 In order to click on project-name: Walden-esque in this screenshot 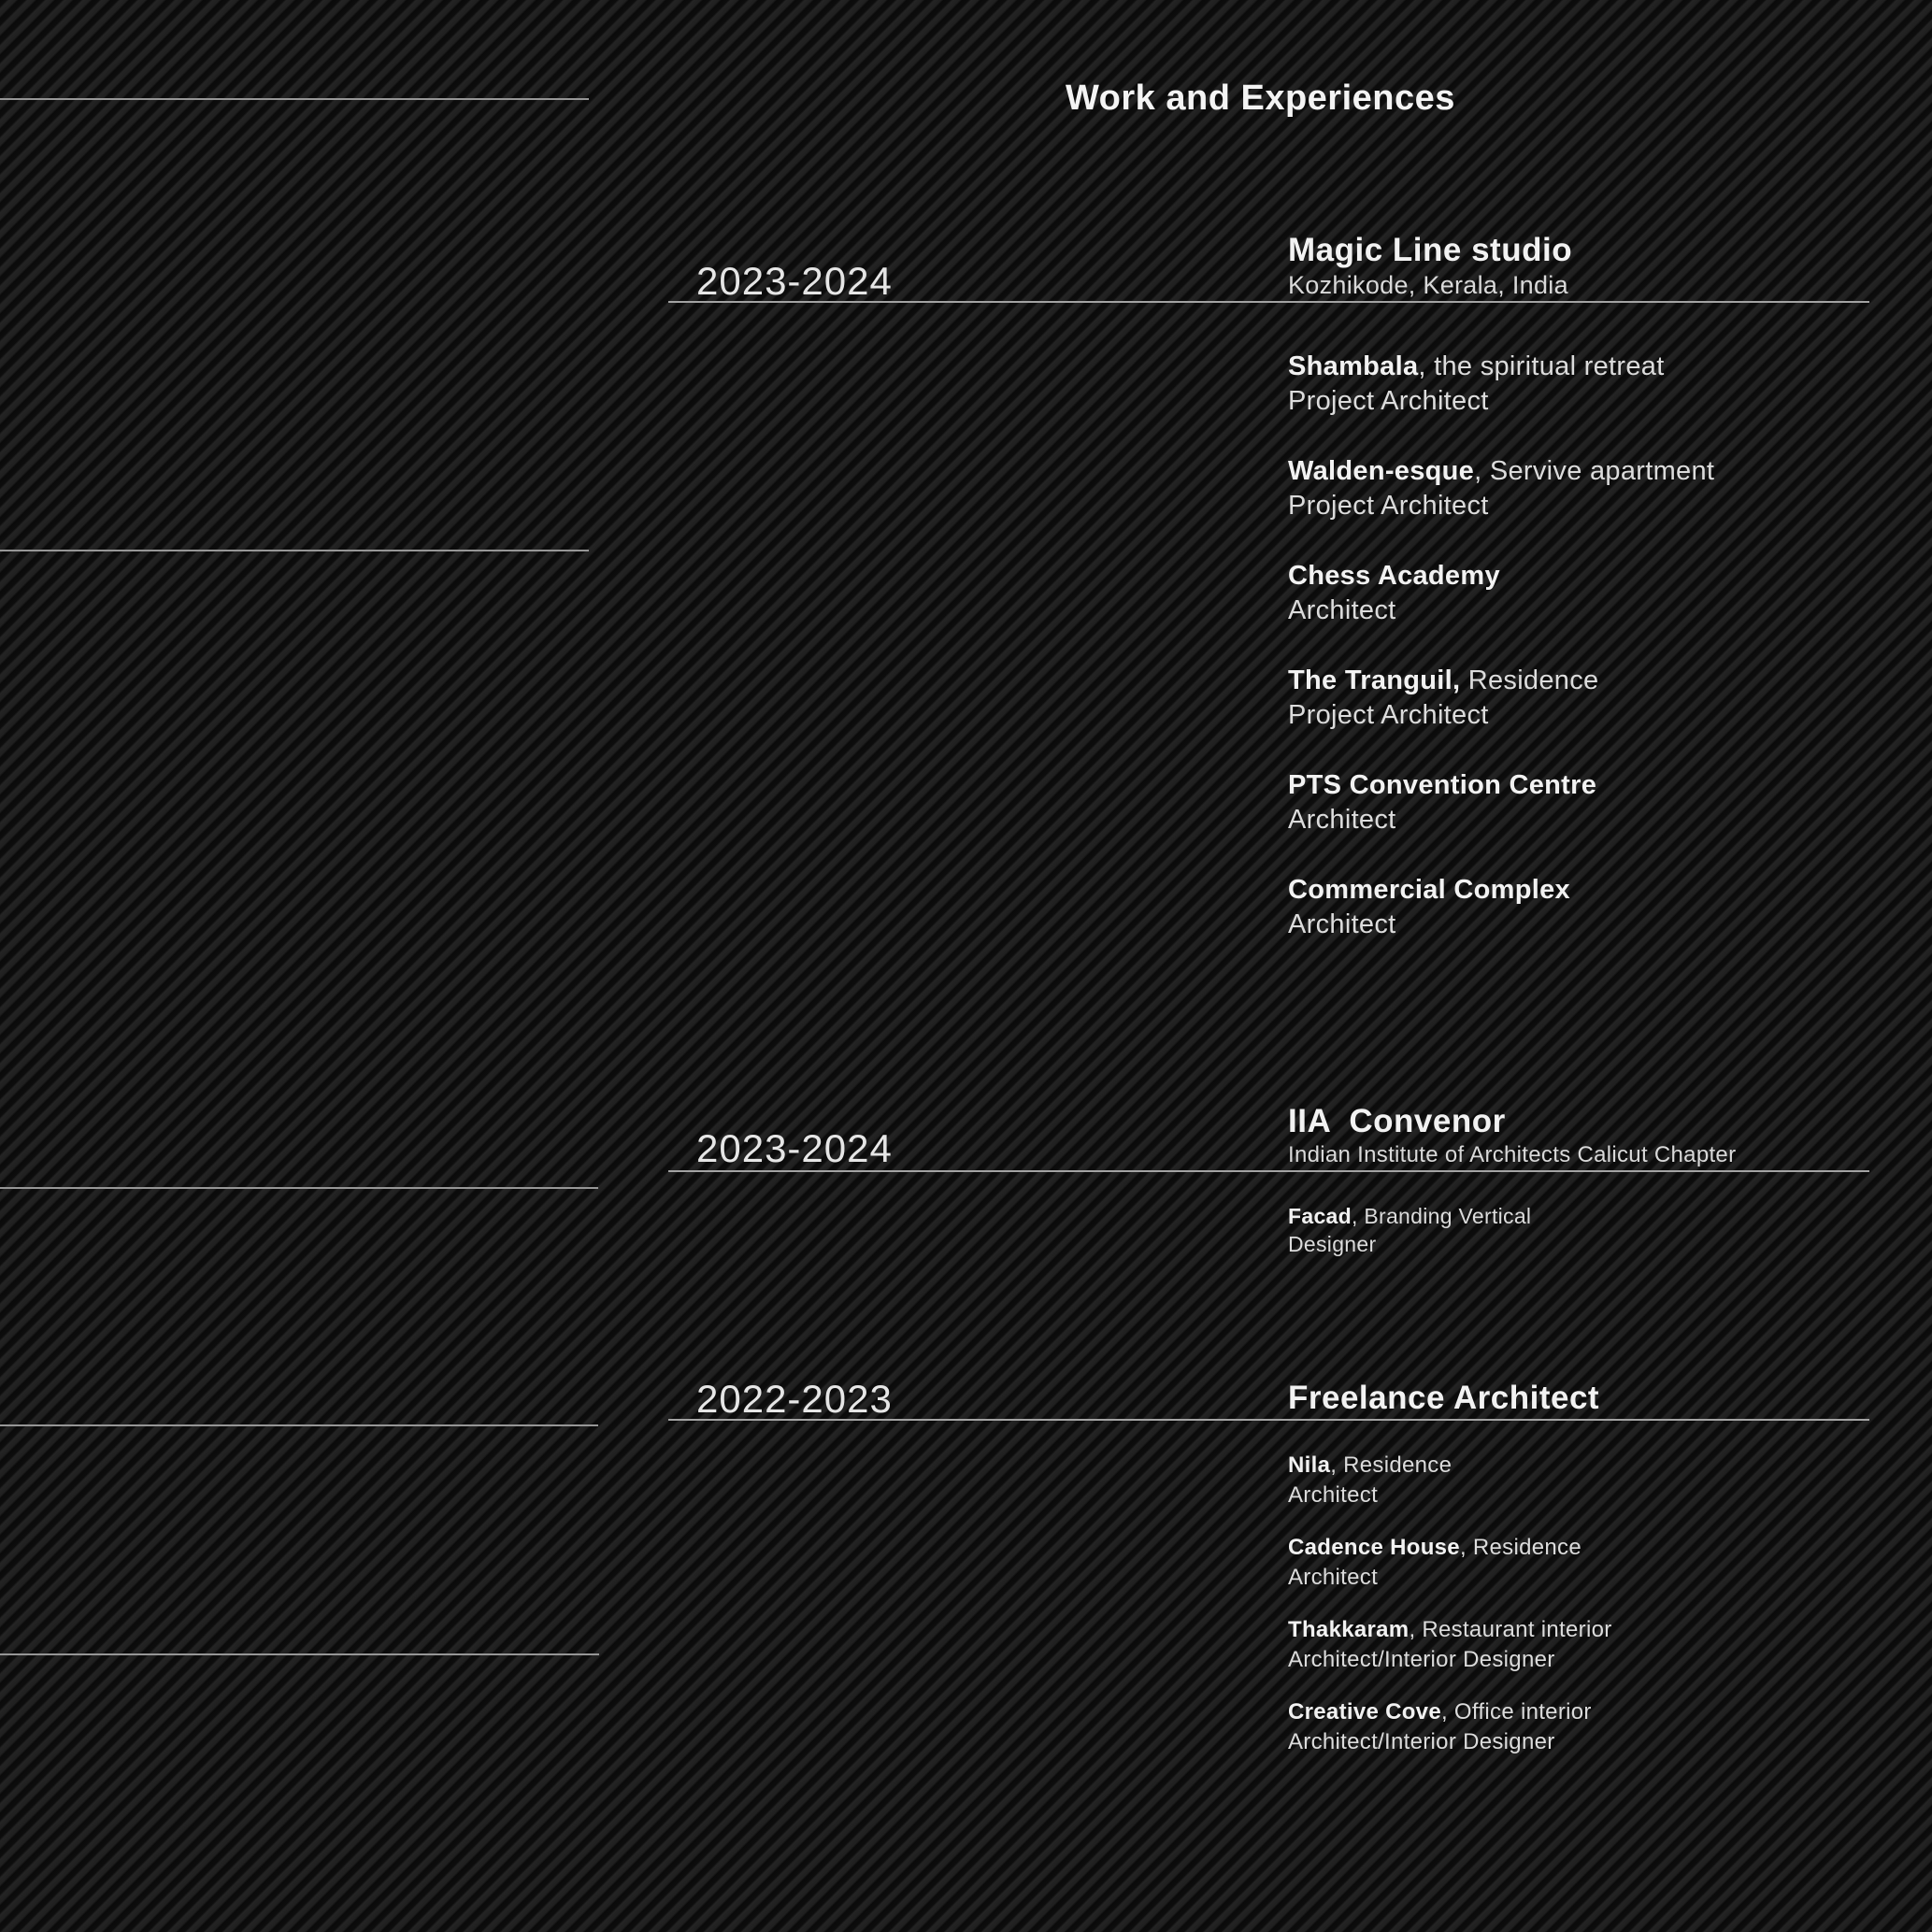, I will do `click(1381, 471)`.